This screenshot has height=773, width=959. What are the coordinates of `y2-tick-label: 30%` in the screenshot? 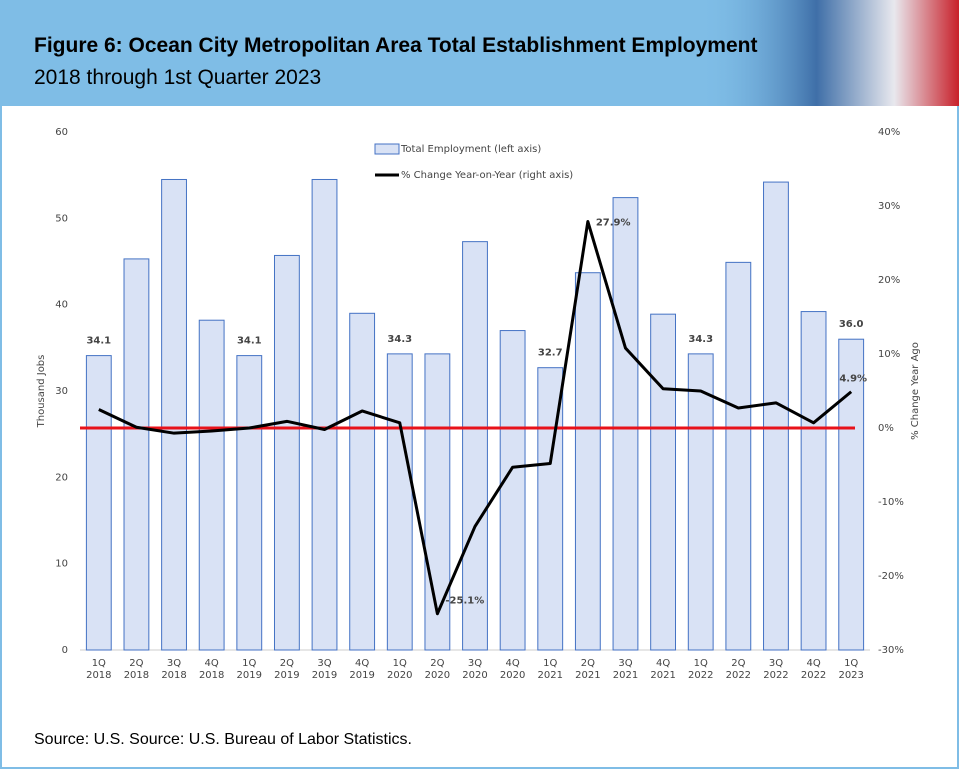 It's located at (889, 206).